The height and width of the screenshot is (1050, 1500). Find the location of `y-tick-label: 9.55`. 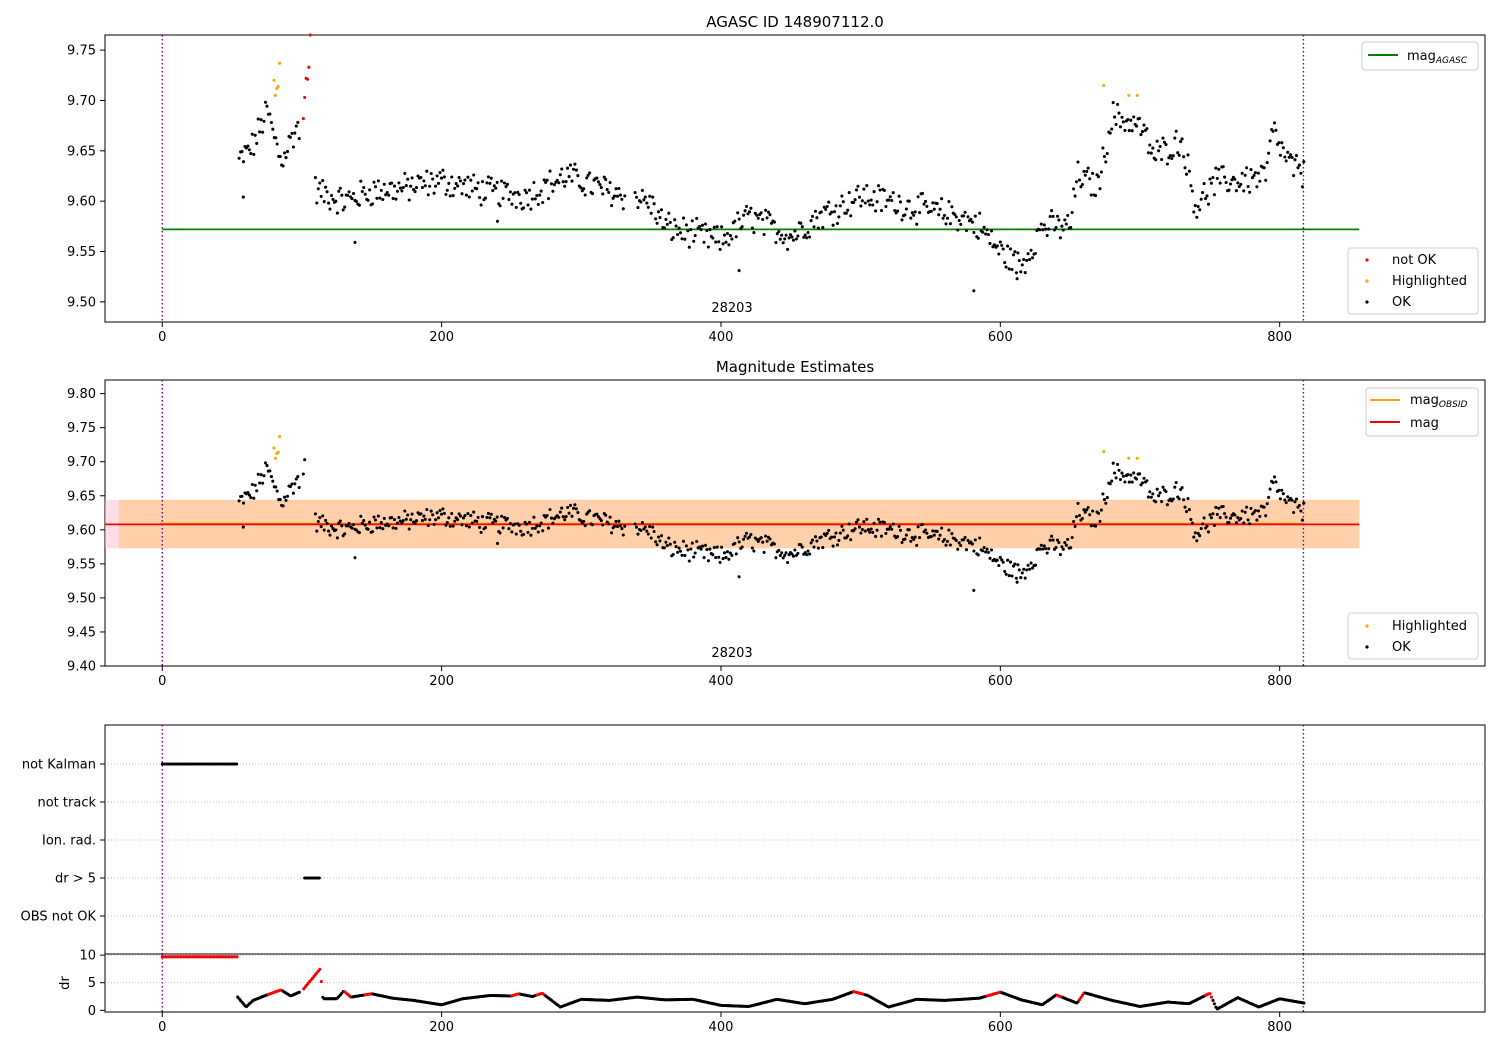

y-tick-label: 9.55 is located at coordinates (81, 252).